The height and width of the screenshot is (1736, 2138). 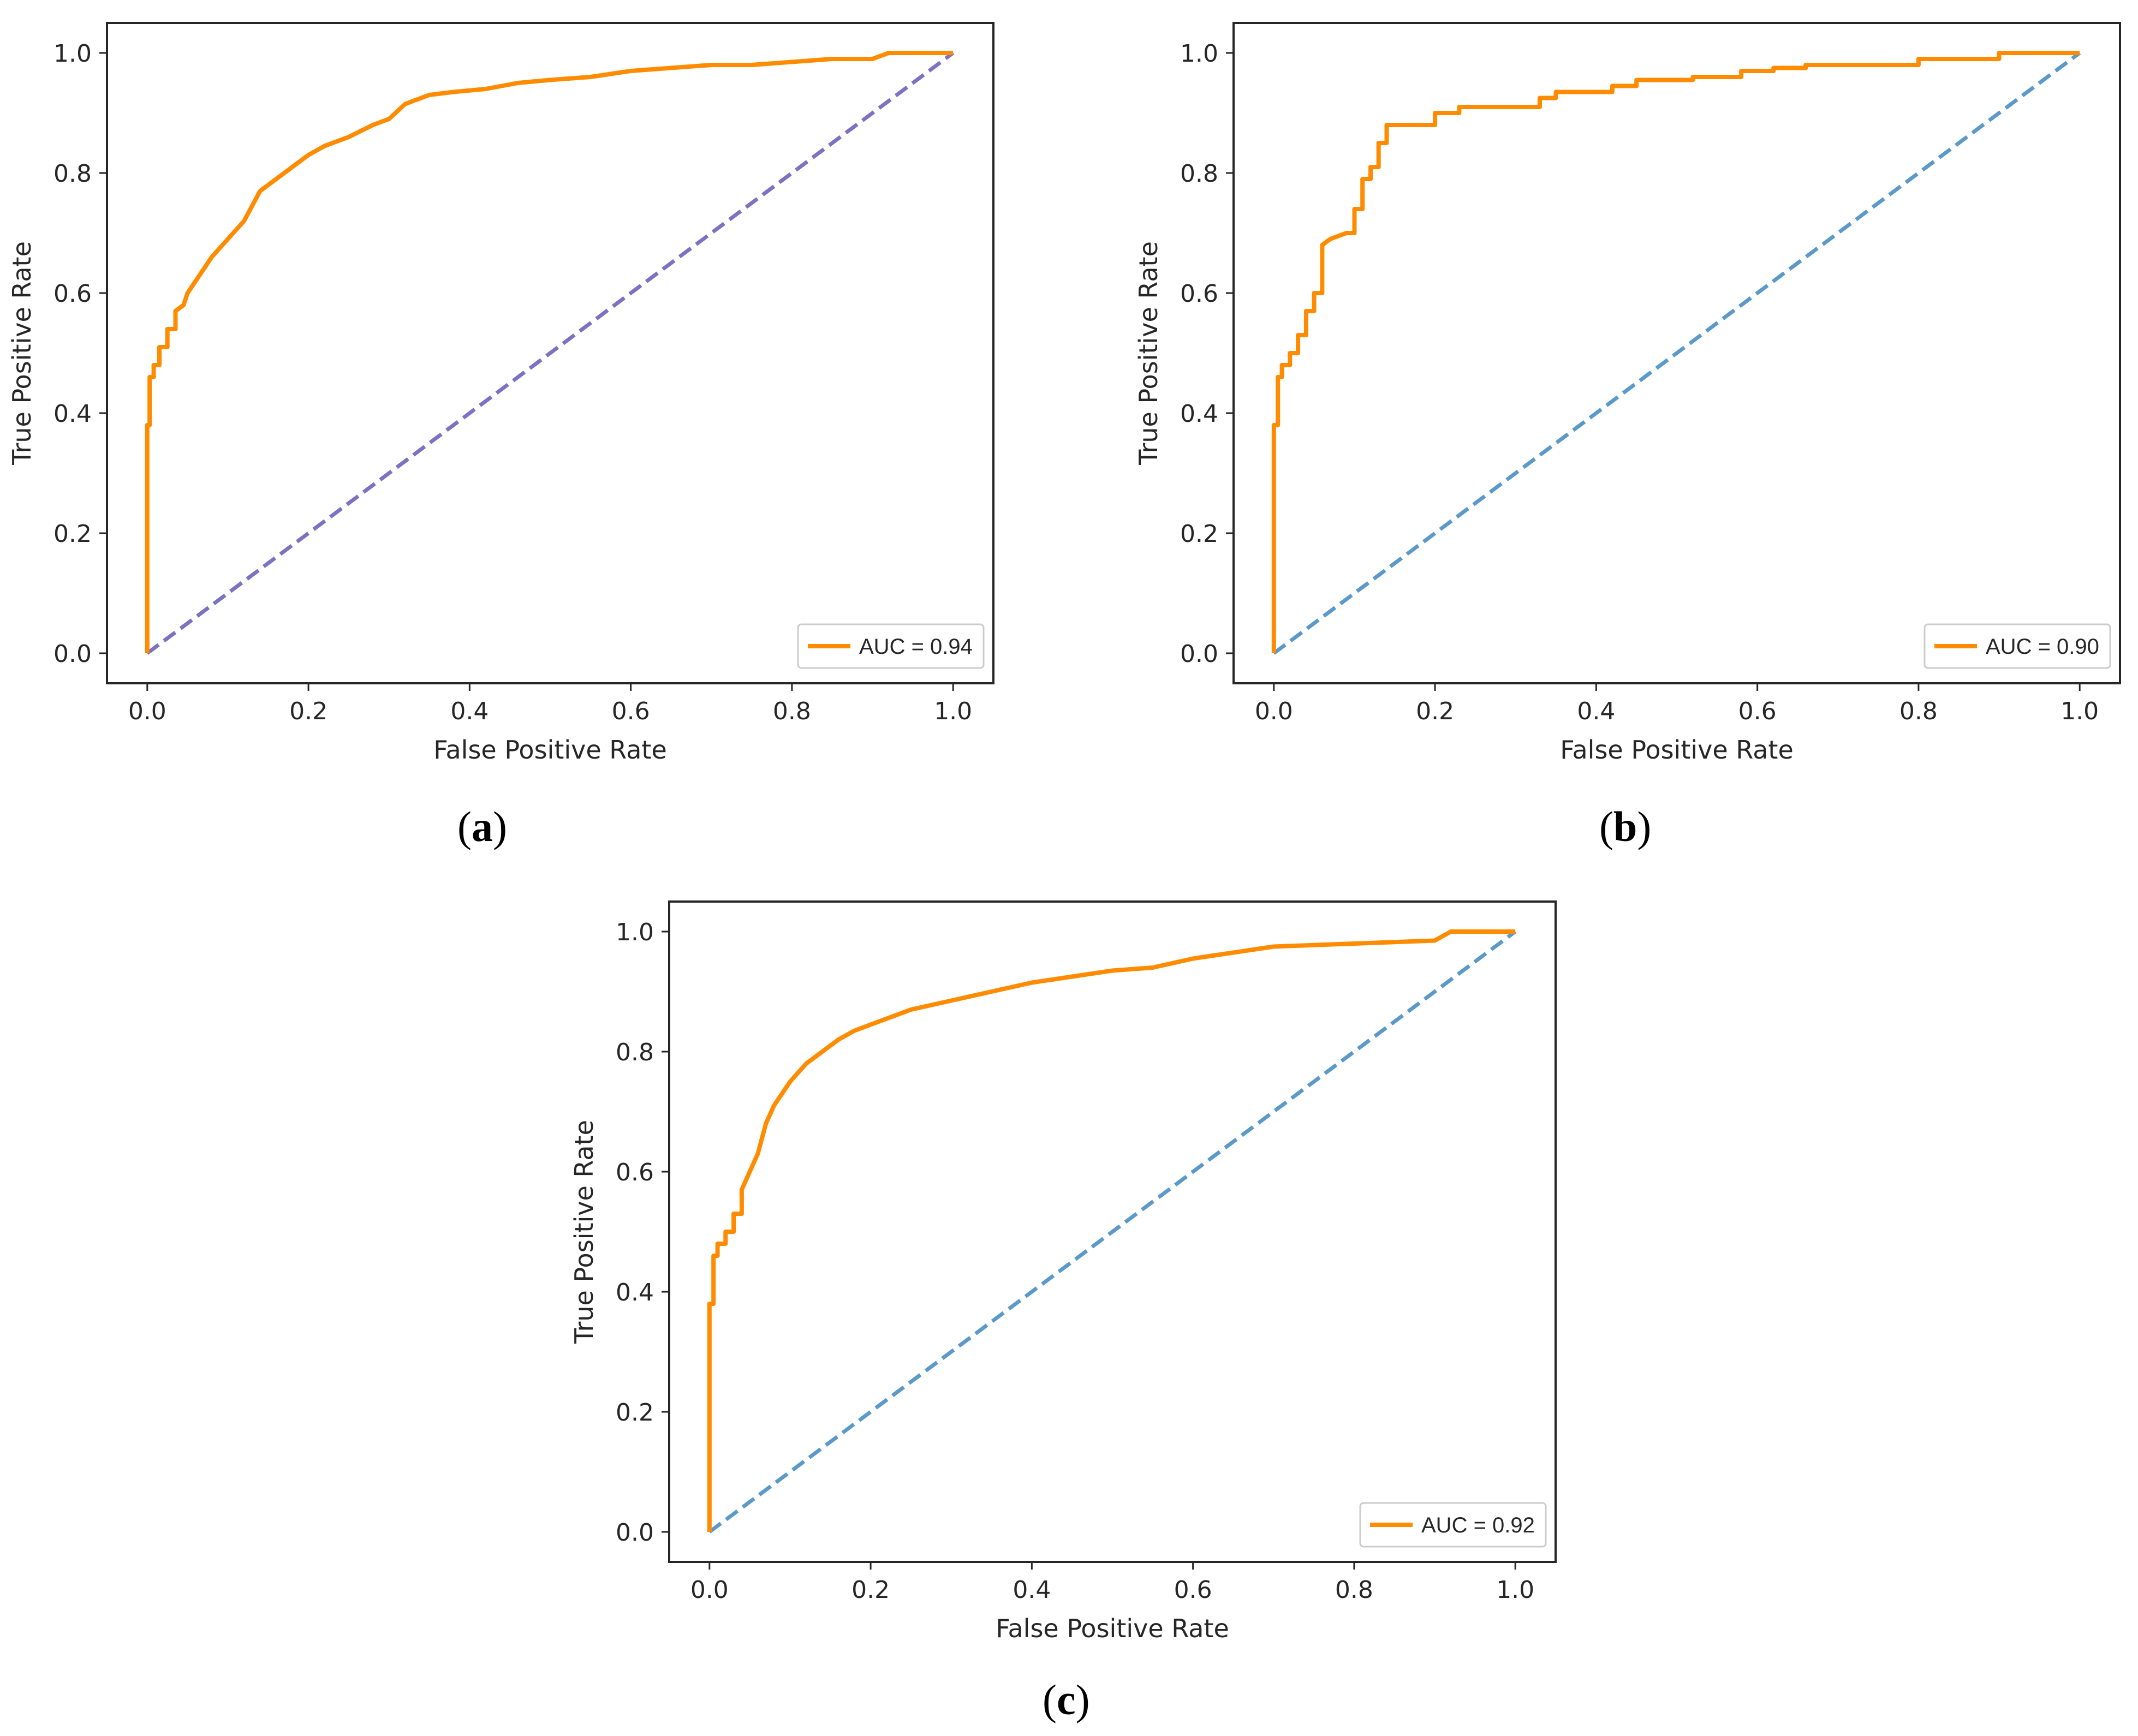 I want to click on legend: AUC = 0.90, so click(x=2017, y=646).